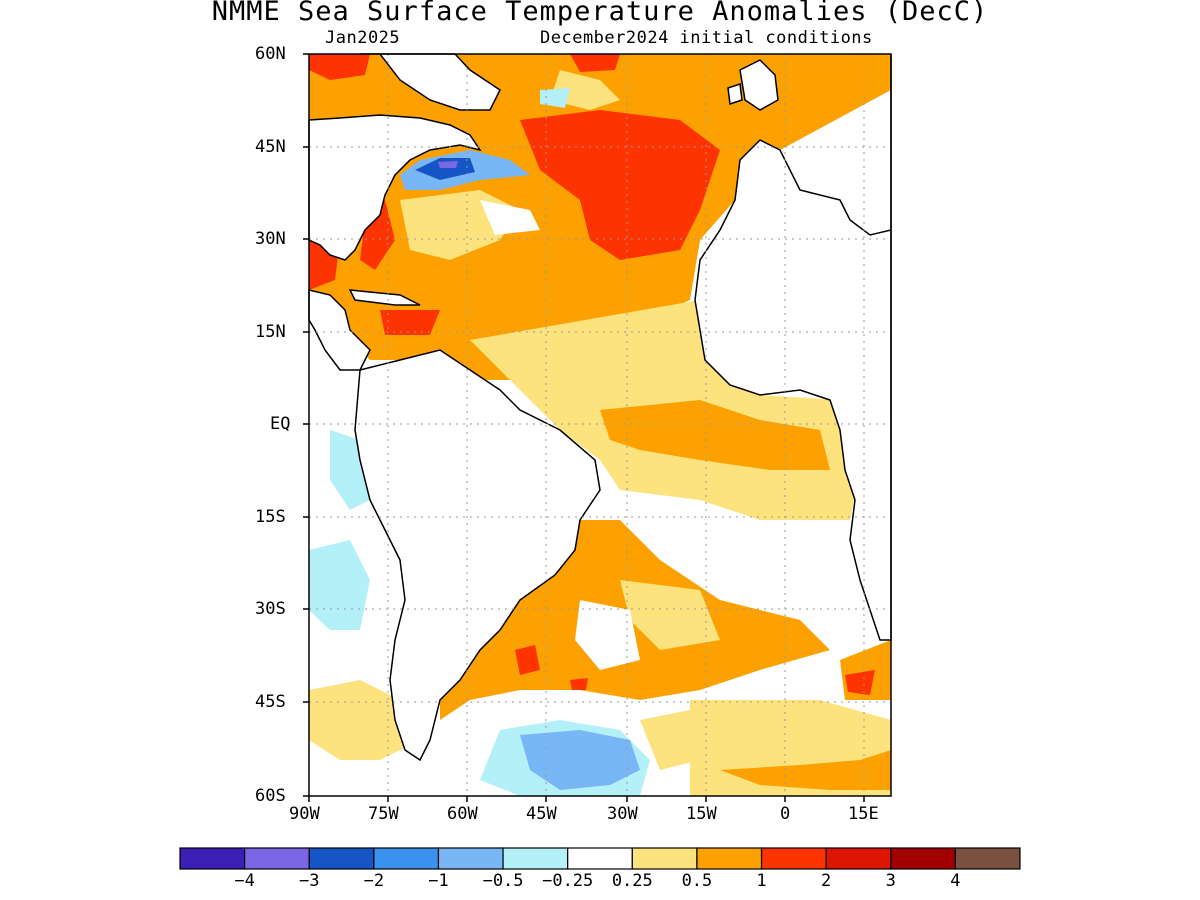 This screenshot has width=1200, height=900. What do you see at coordinates (541, 814) in the screenshot?
I see `lon-label: 45W` at bounding box center [541, 814].